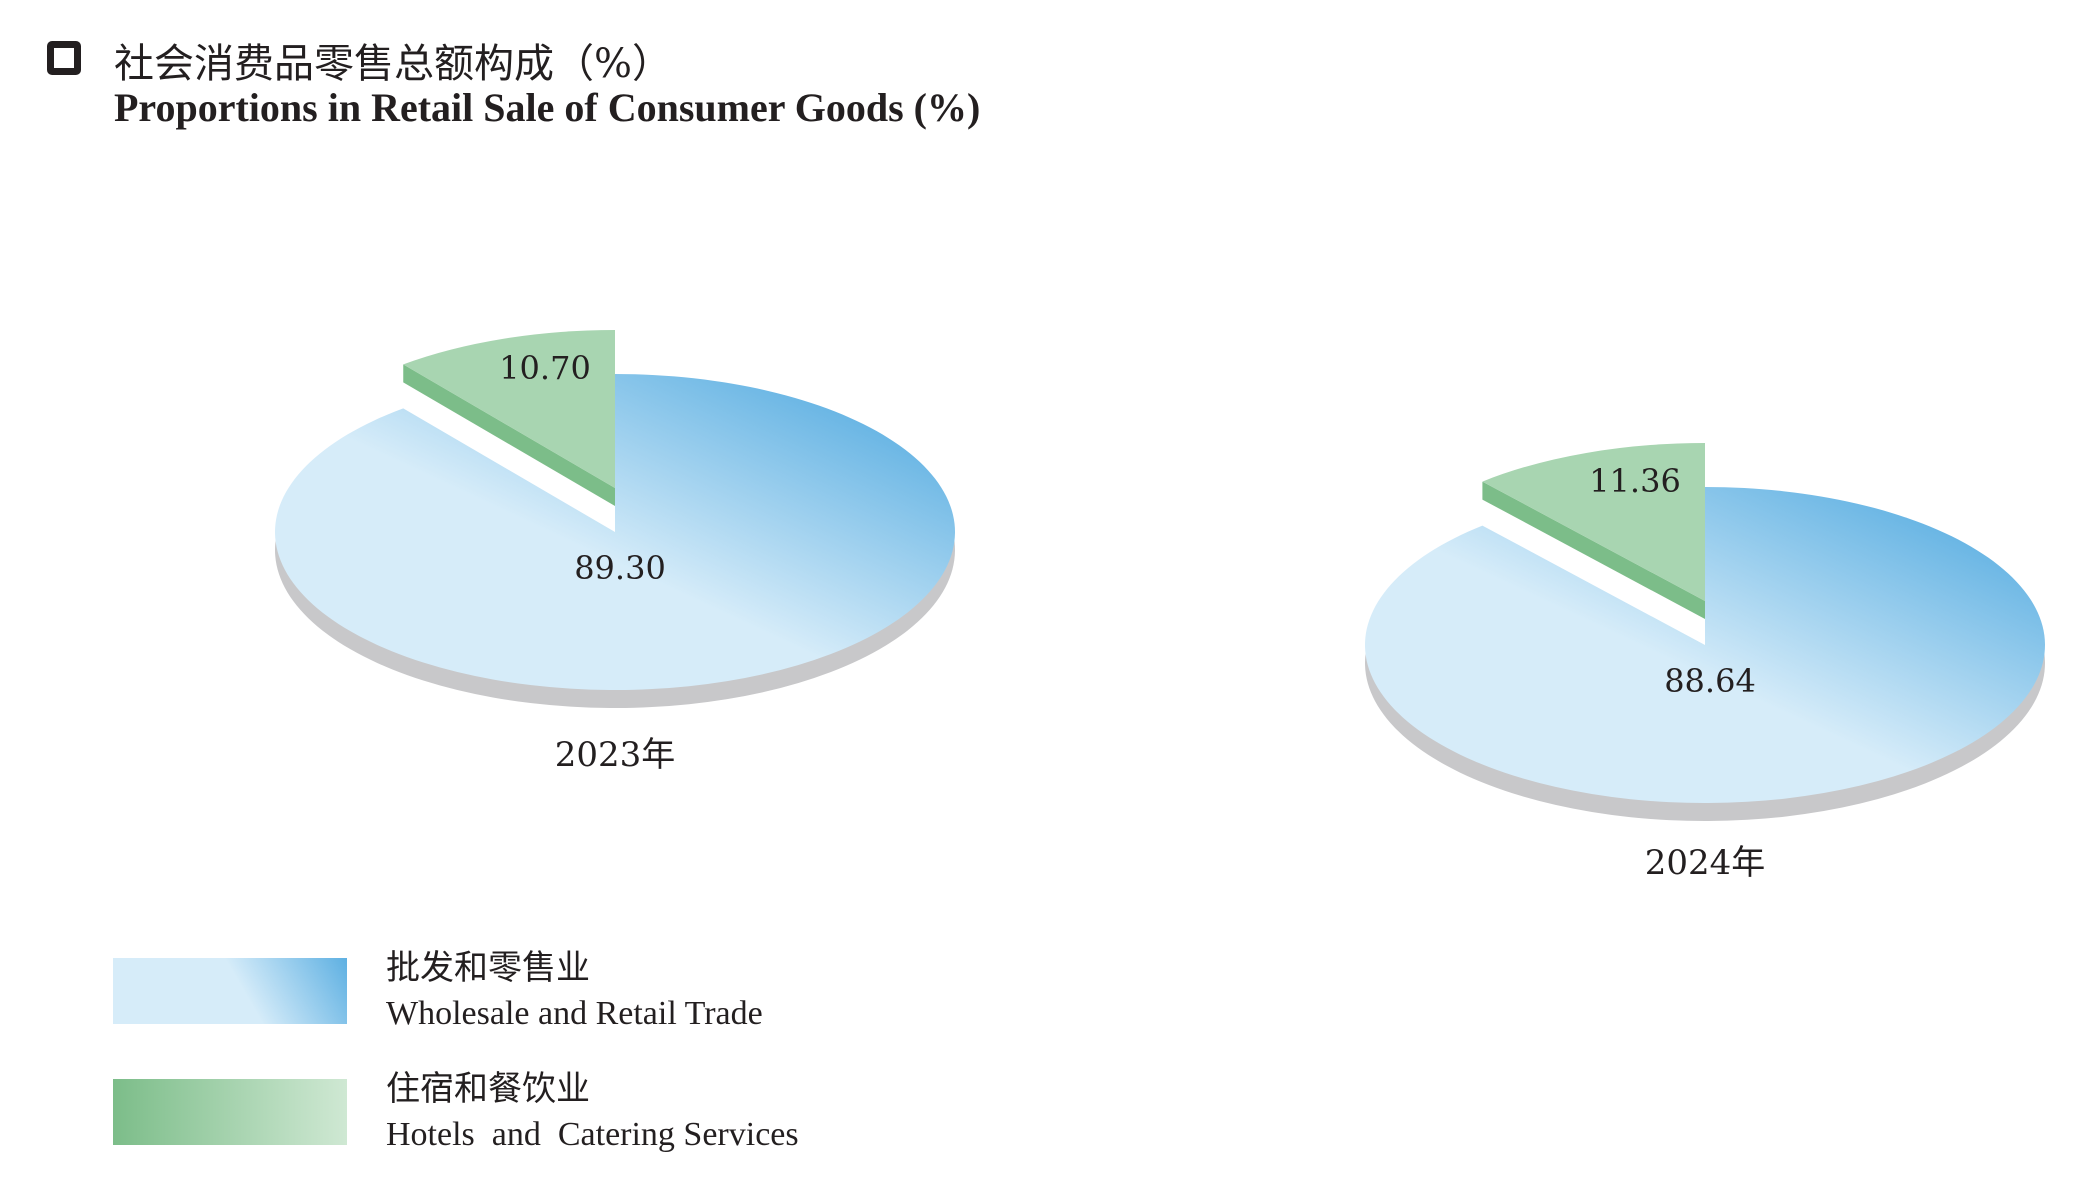 This screenshot has width=2087, height=1188. What do you see at coordinates (393, 64) in the screenshot?
I see `chart-title-cn: 社会消费品零售总额构成（%）` at bounding box center [393, 64].